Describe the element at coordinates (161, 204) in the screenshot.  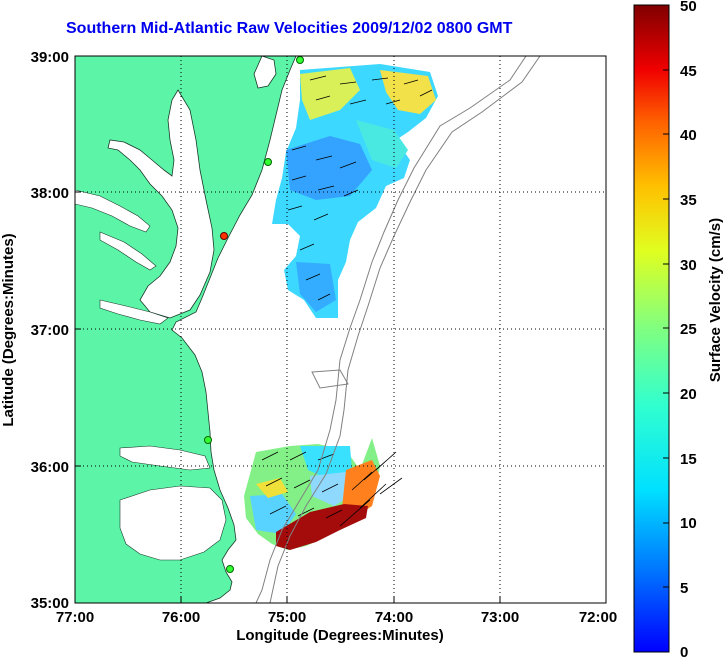
I see `chesapeake-bay` at that location.